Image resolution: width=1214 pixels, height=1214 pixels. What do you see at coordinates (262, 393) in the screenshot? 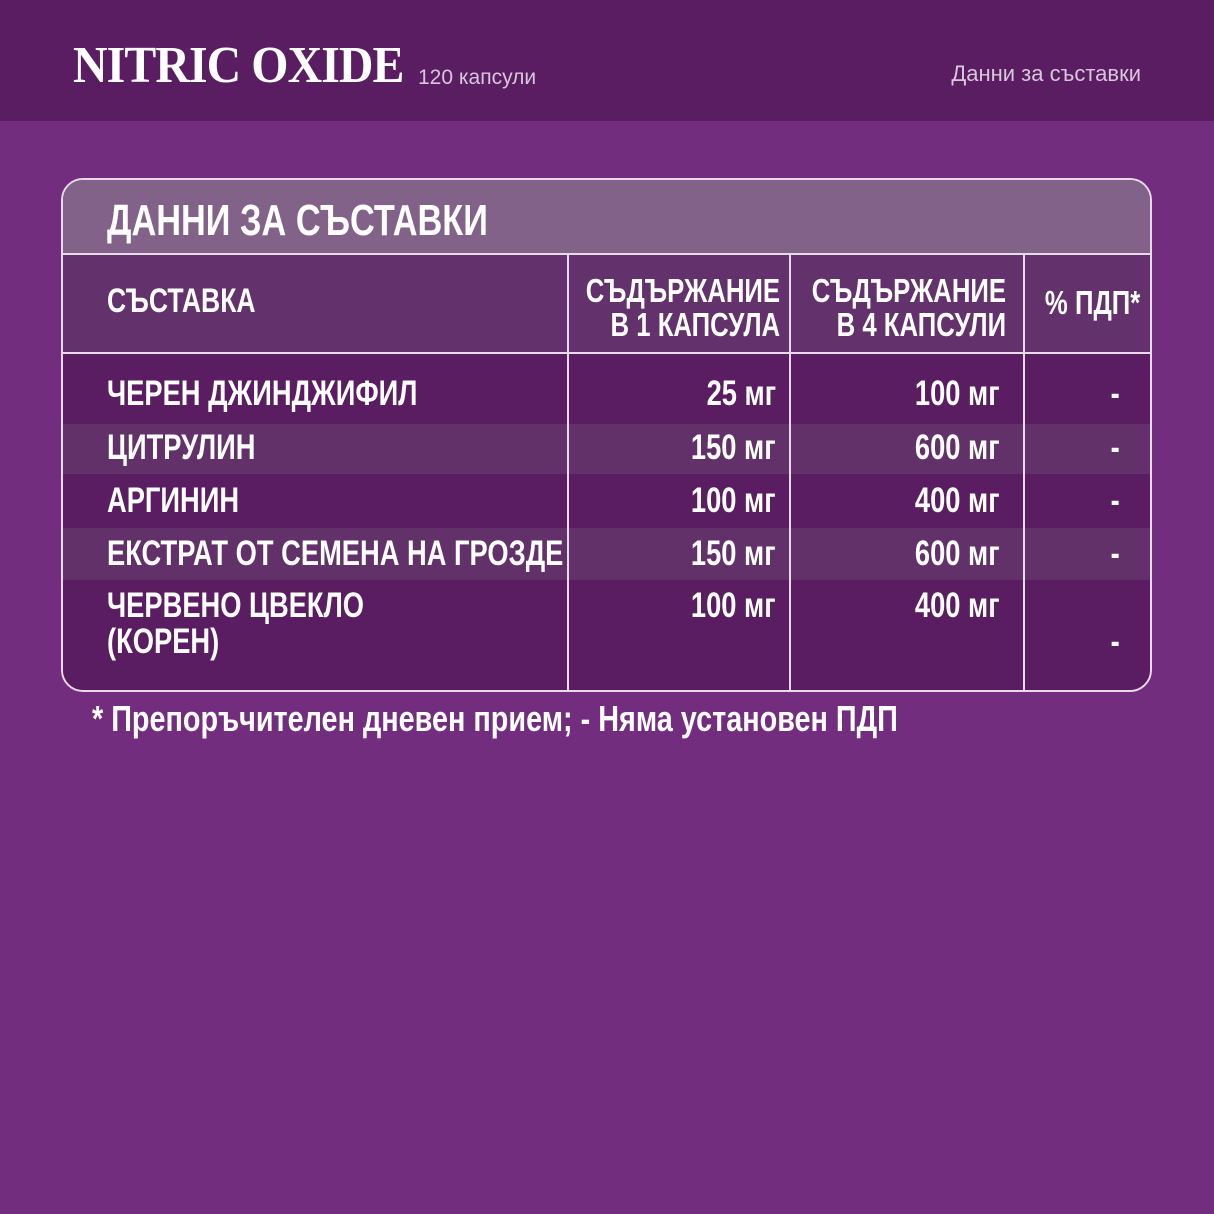
I see `ingredient-name: ЧЕРЕН ДЖИНДЖИФИЛ` at bounding box center [262, 393].